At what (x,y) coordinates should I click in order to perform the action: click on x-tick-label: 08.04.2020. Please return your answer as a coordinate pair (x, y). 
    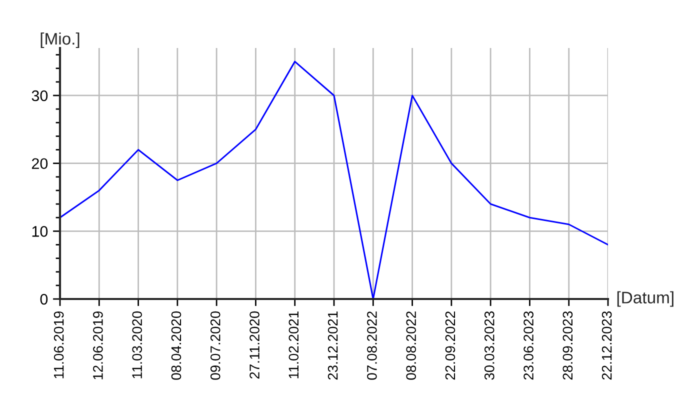
    Looking at the image, I should click on (176, 345).